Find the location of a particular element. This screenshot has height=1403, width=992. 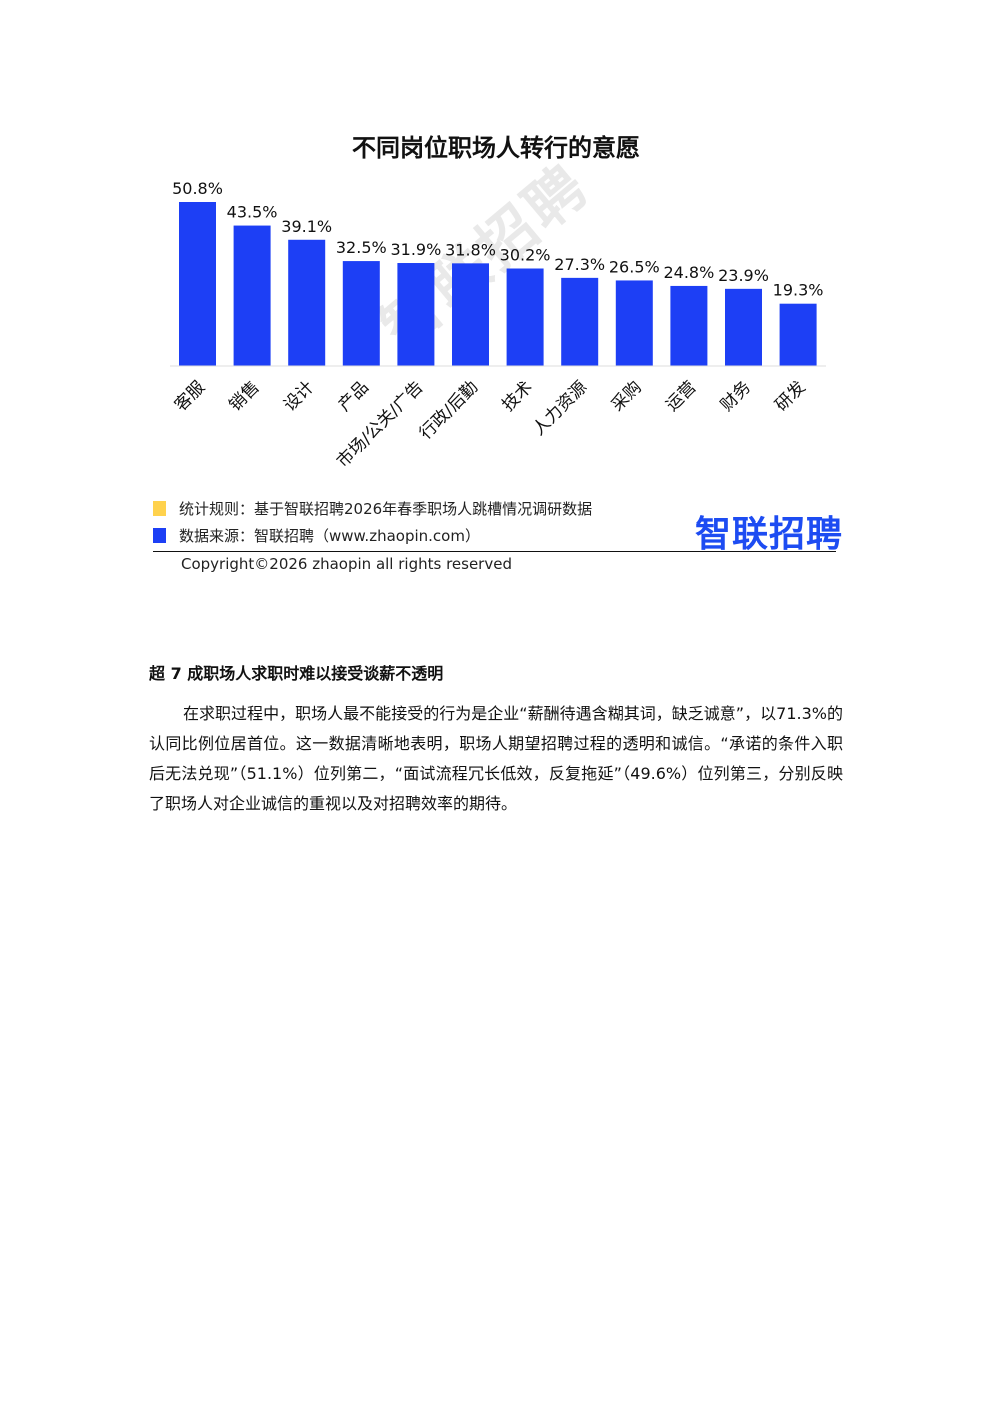

category-label-0: 客服 is located at coordinates (190, 396).